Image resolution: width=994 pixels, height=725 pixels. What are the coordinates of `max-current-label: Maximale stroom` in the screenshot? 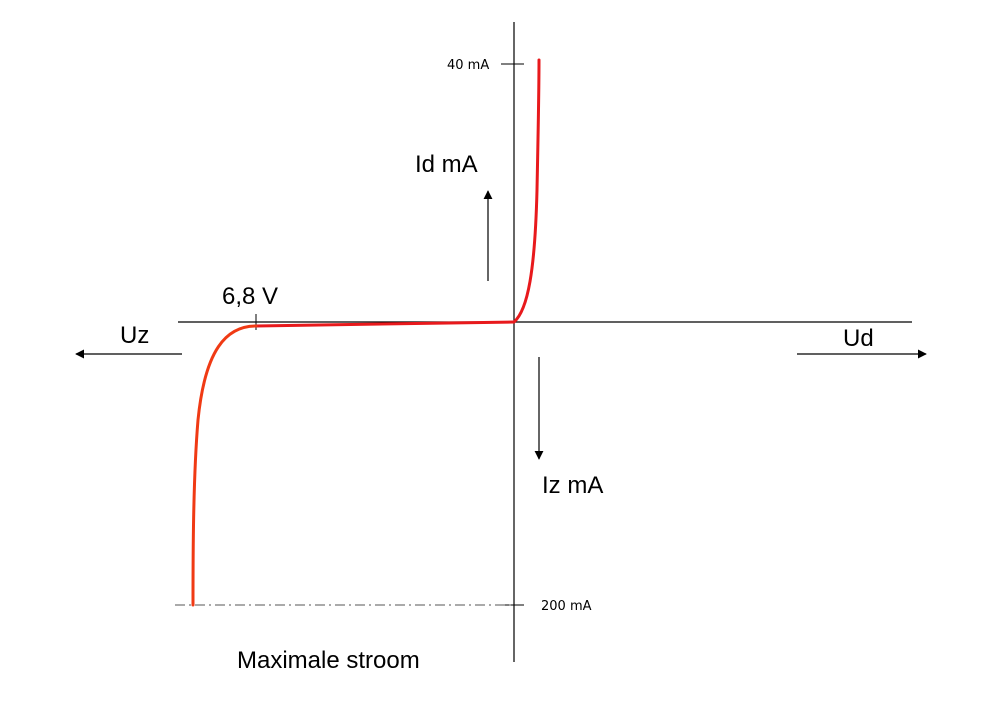 It's located at (328, 660).